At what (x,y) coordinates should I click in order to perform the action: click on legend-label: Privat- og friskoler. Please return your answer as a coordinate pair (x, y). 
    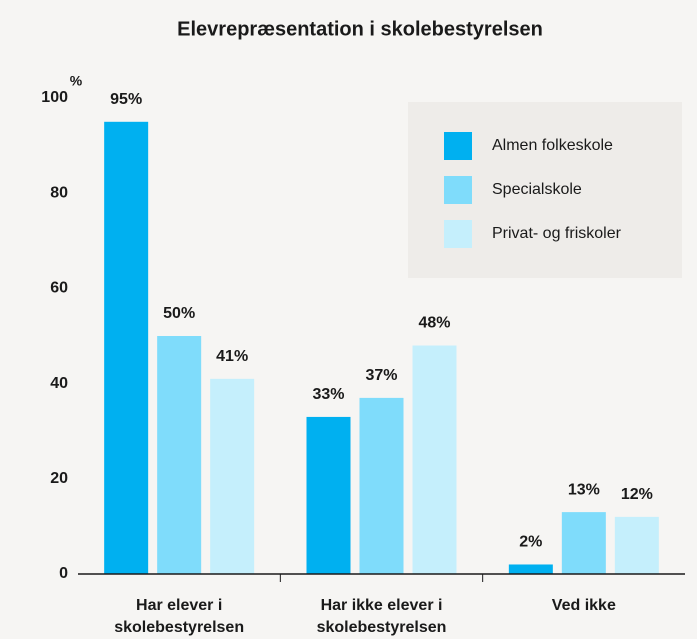
    Looking at the image, I should click on (557, 233).